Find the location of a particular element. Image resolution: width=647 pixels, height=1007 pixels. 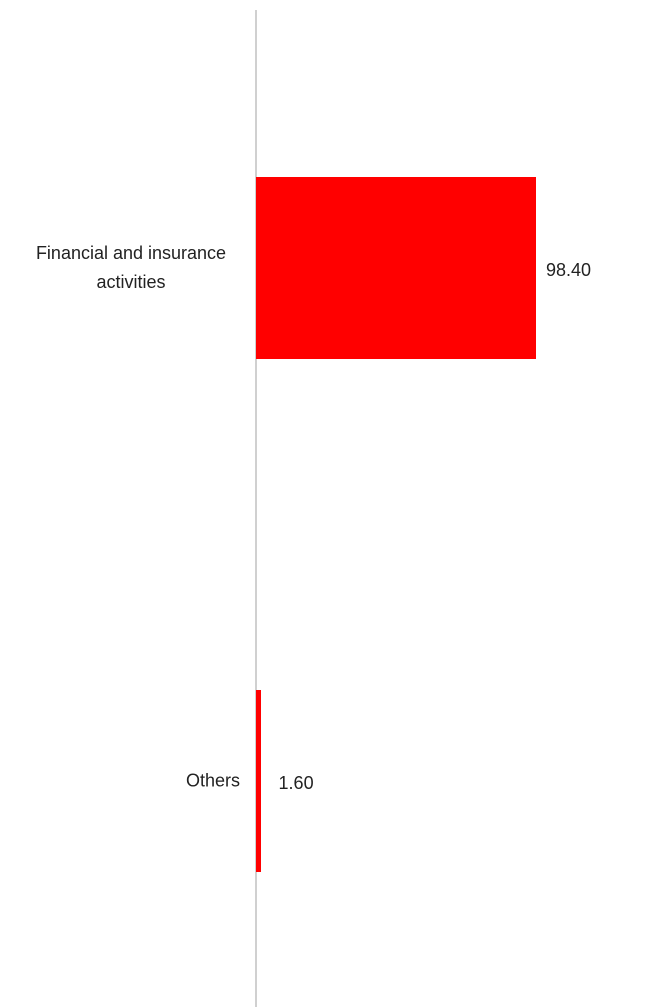

category-label-box: Others is located at coordinates (213, 781).